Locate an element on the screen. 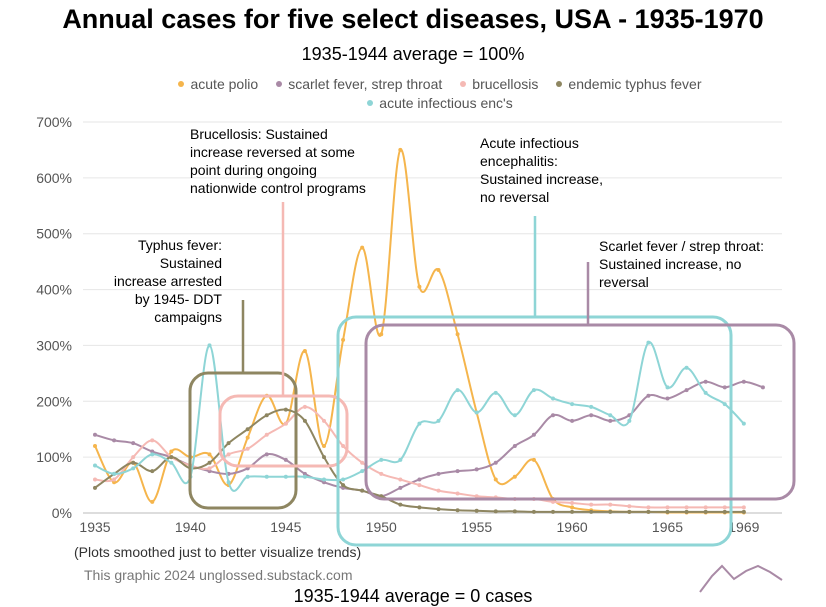 Image resolution: width=826 pixels, height=607 pixels. y-tick-label: 700% is located at coordinates (54, 122).